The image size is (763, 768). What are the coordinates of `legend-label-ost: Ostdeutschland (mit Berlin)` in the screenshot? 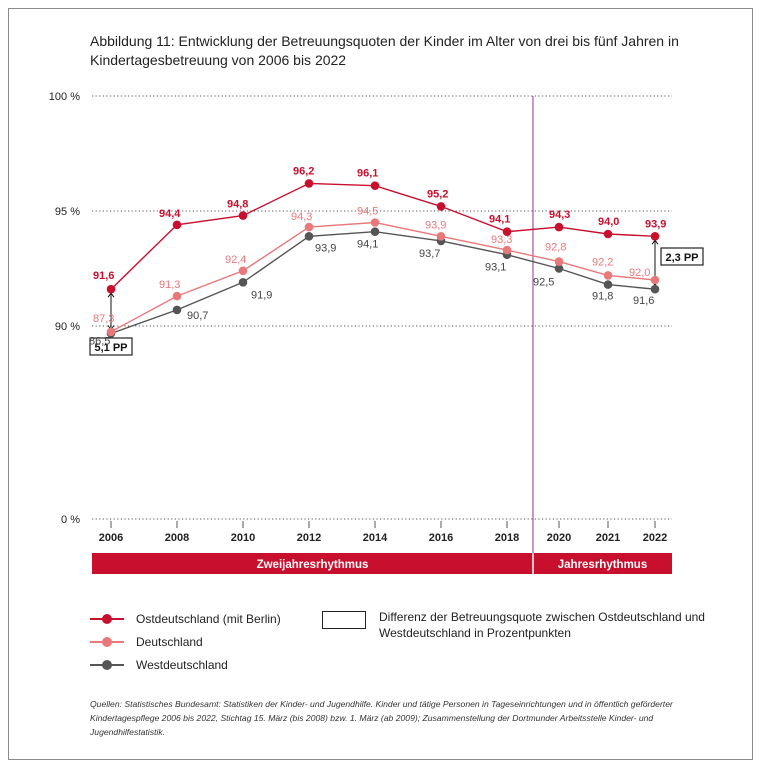 It's located at (208, 619).